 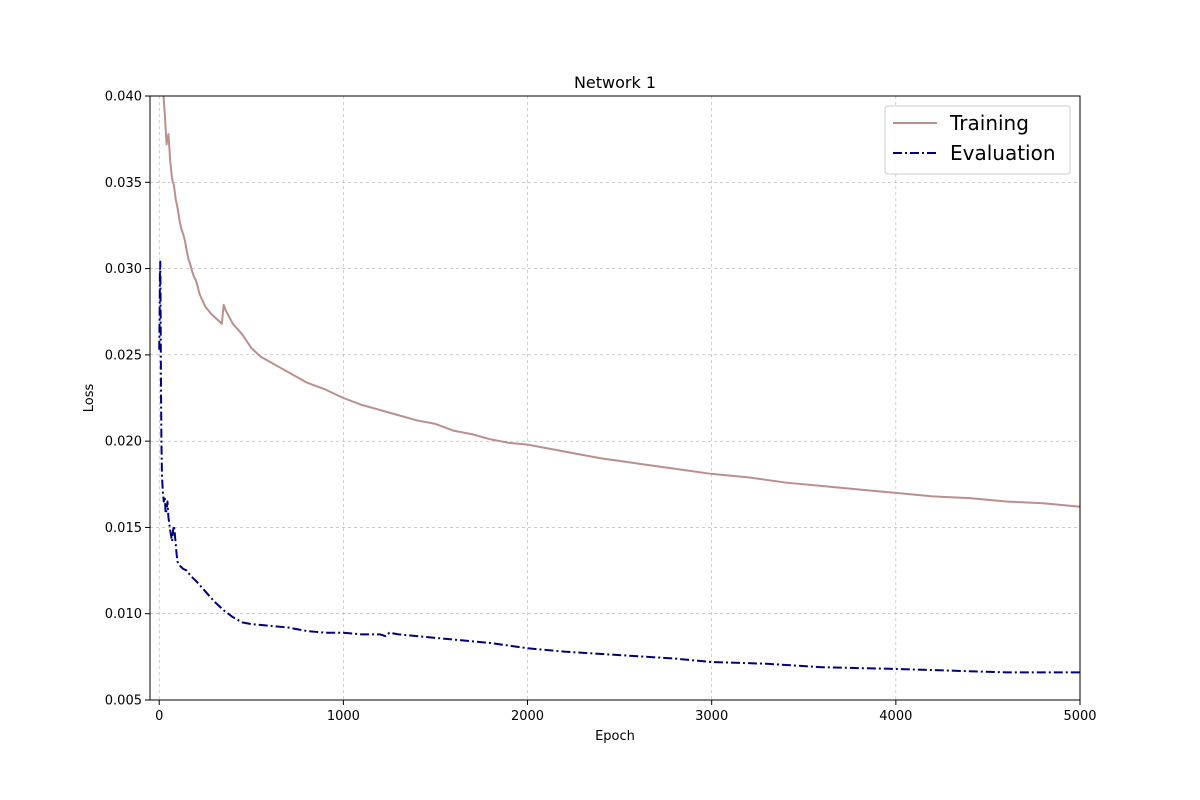 I want to click on y-tick-label: 0.040, so click(x=123, y=97).